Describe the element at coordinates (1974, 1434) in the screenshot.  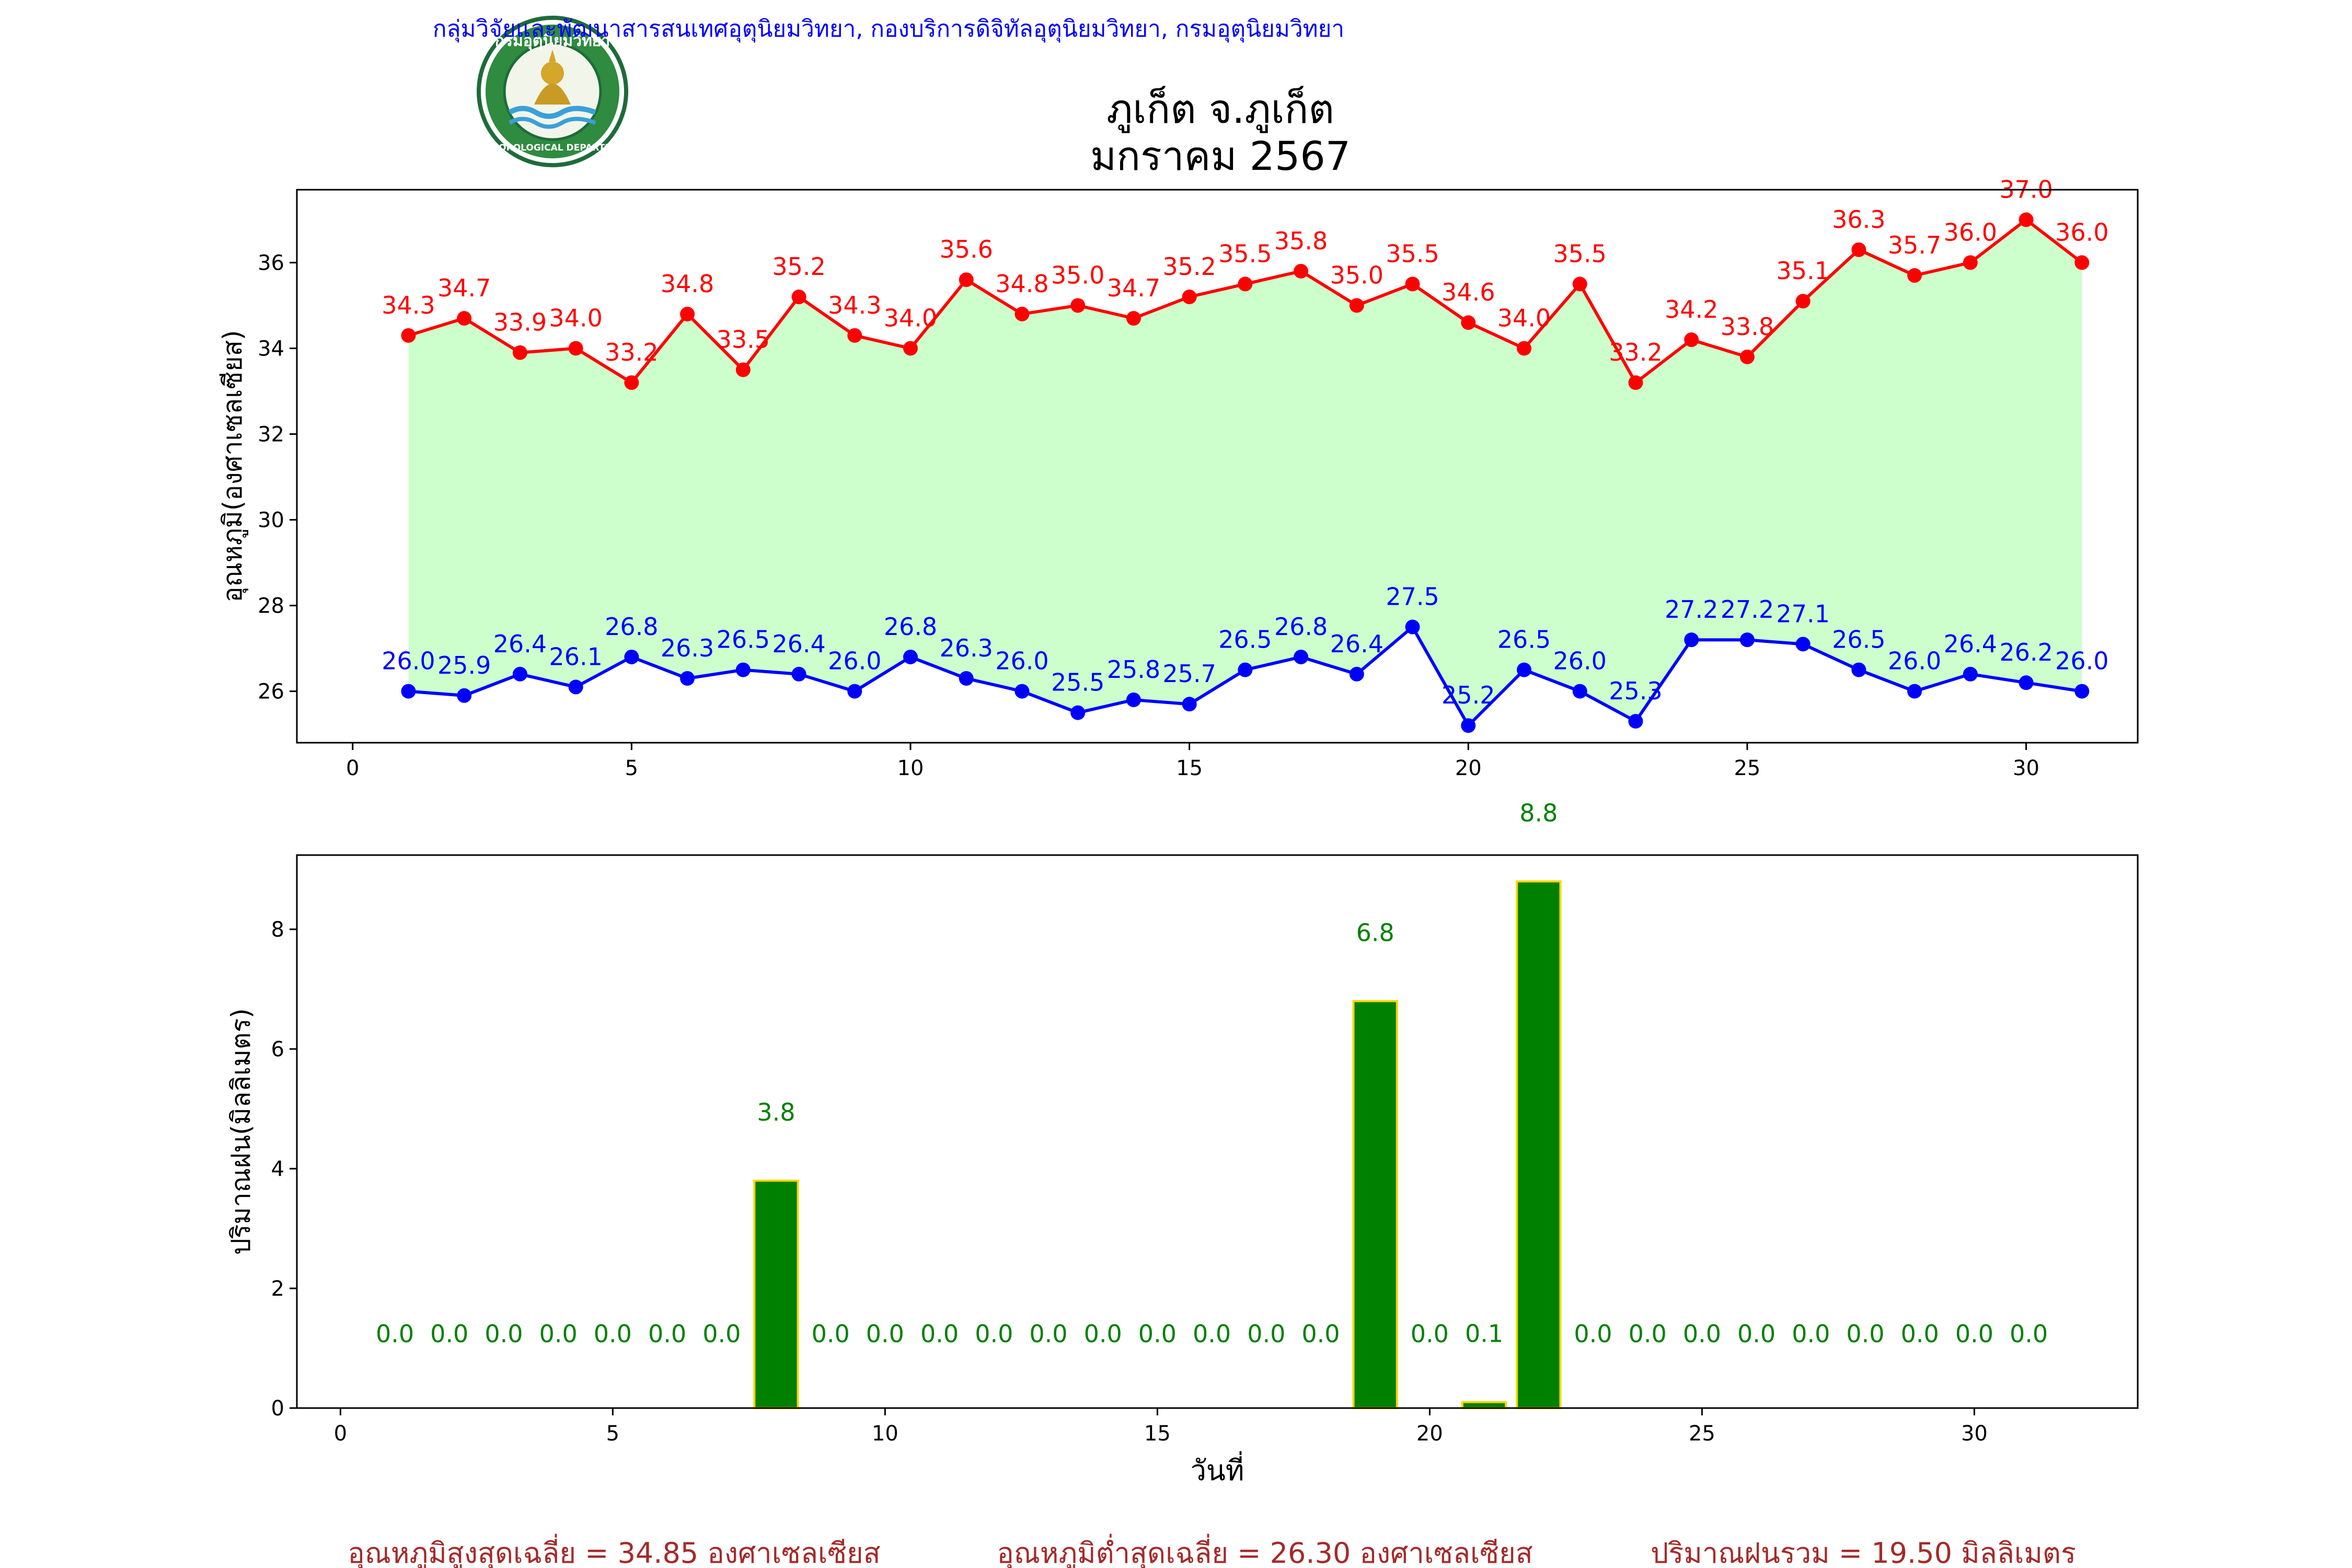
I see `rainfall-x-tick-label: 30` at that location.